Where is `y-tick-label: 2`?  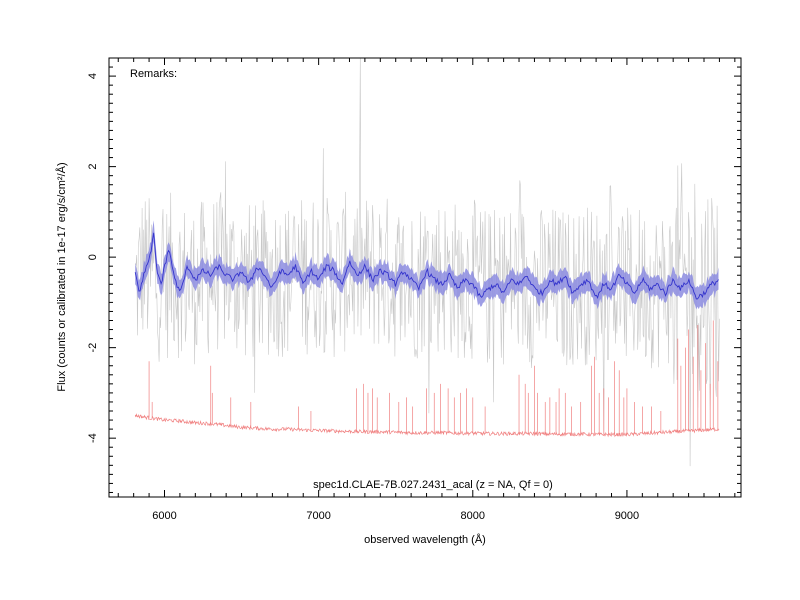 y-tick-label: 2 is located at coordinates (93, 167).